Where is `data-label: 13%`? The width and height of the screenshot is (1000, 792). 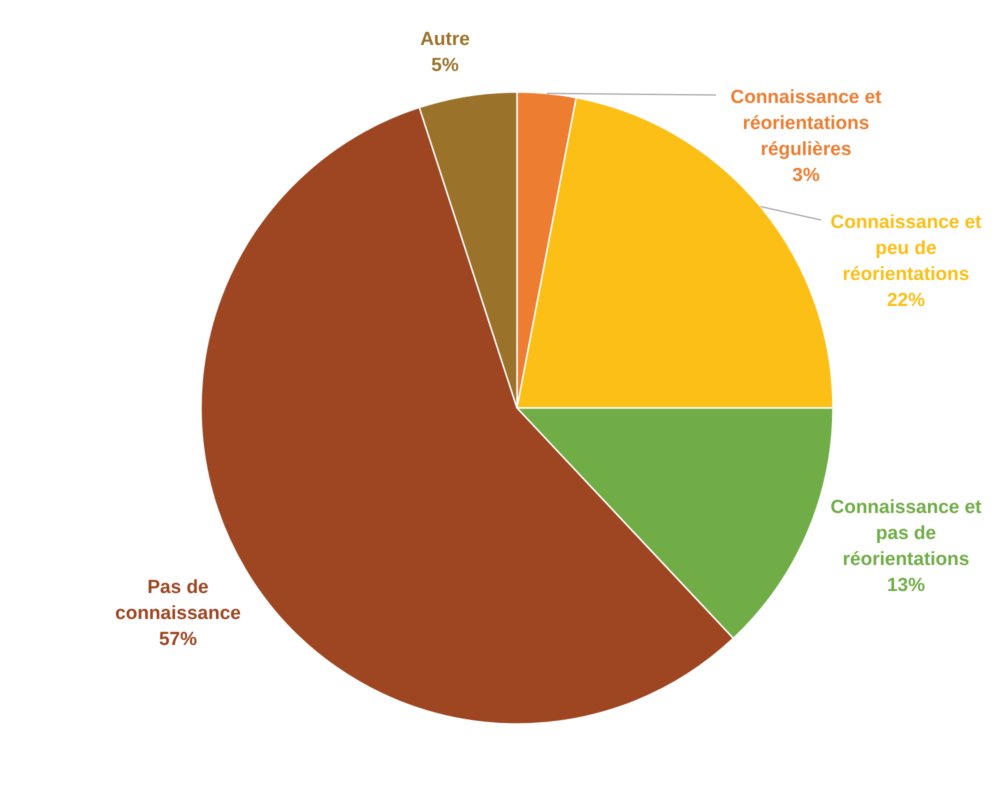 data-label: 13% is located at coordinates (906, 585).